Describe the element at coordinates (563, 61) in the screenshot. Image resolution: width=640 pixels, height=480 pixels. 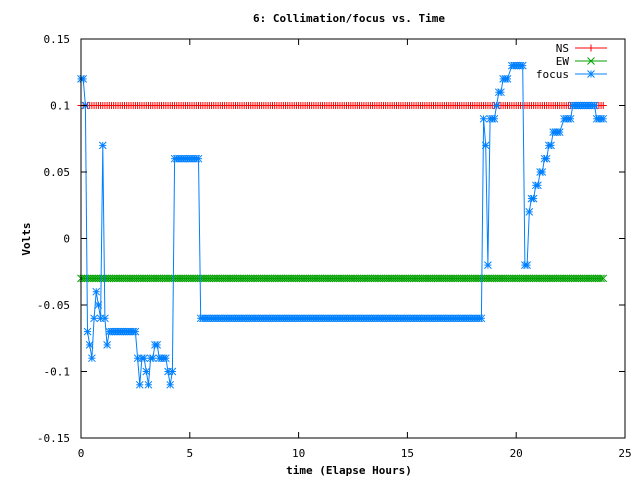
I see `legend-label-EW: EW` at that location.